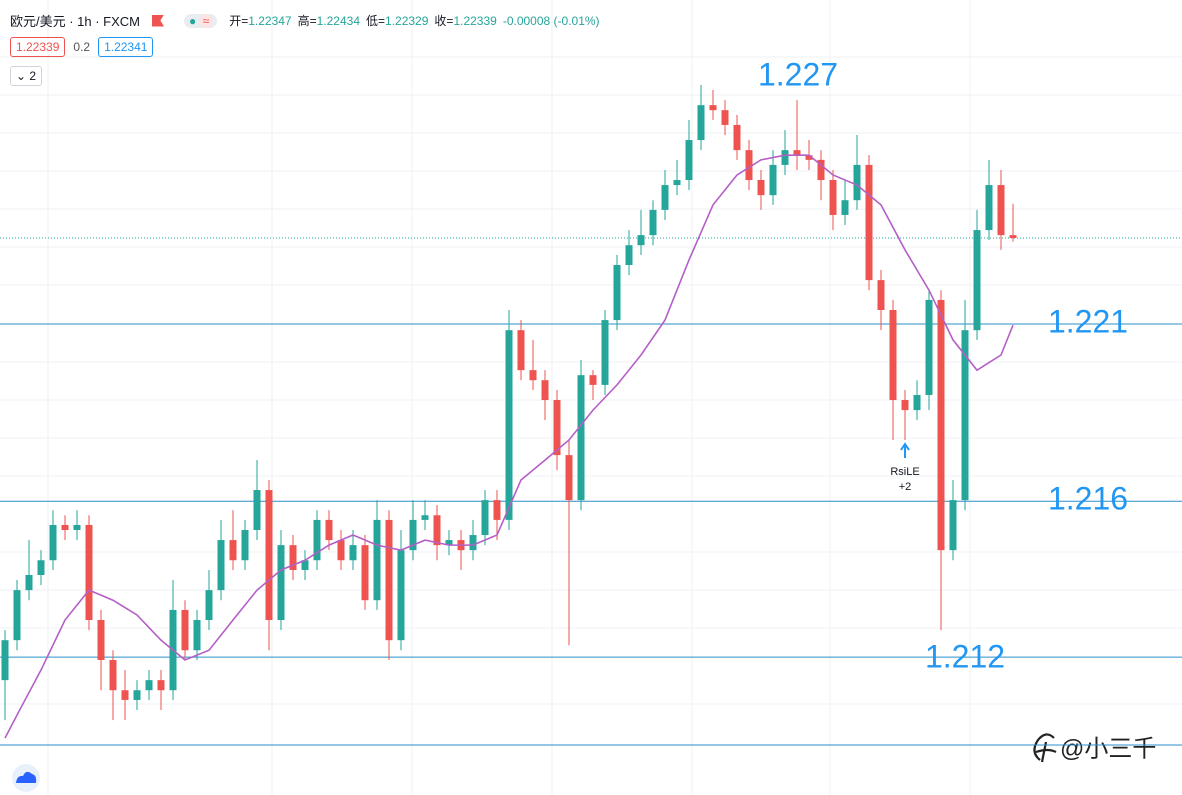 This screenshot has height=795, width=1182. What do you see at coordinates (444, 21) in the screenshot?
I see `ohlc-label: 收=` at bounding box center [444, 21].